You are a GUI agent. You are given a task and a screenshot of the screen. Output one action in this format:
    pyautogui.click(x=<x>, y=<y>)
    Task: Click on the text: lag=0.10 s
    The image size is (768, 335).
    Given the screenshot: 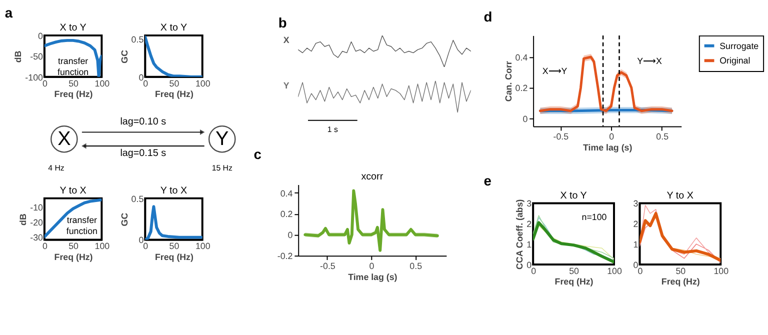 What is the action you would take?
    pyautogui.click(x=143, y=122)
    